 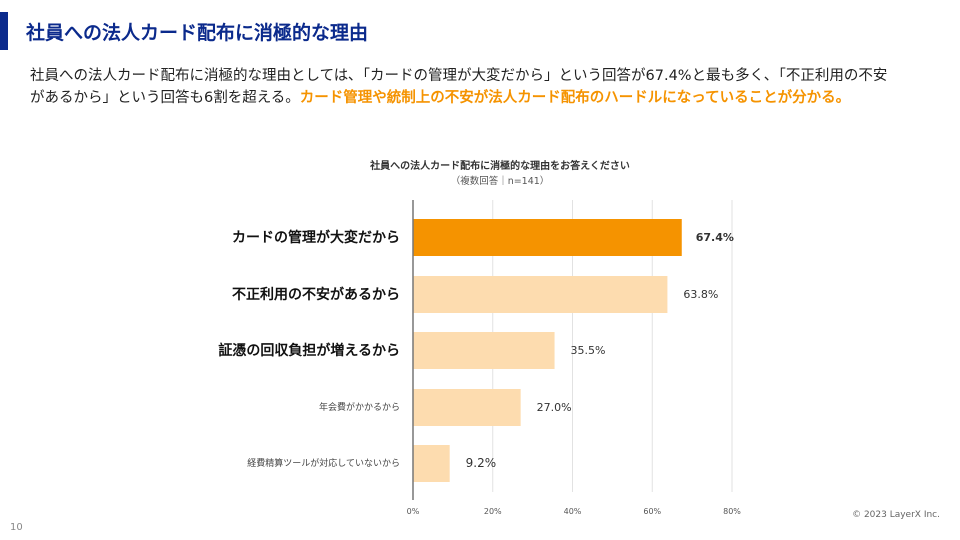 I want to click on x-tick-label: 40%, so click(x=573, y=511).